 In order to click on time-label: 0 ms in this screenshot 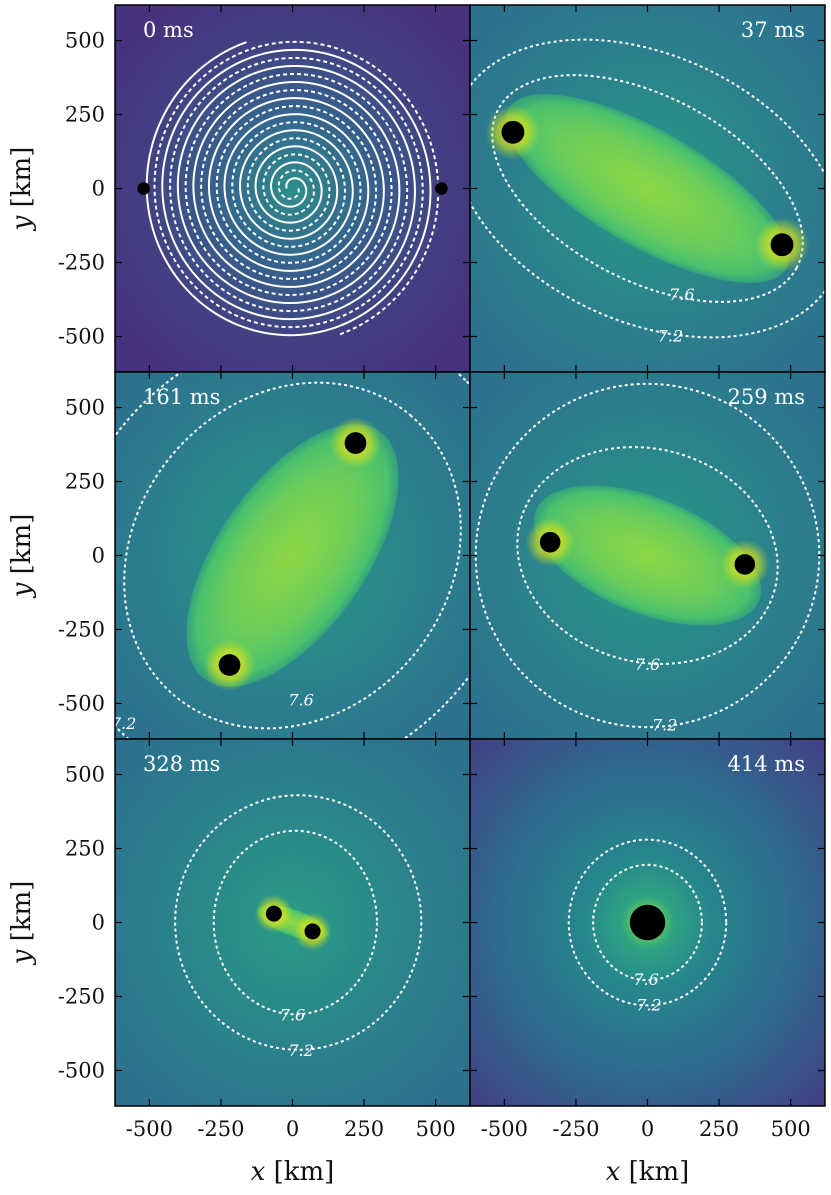, I will do `click(168, 30)`.